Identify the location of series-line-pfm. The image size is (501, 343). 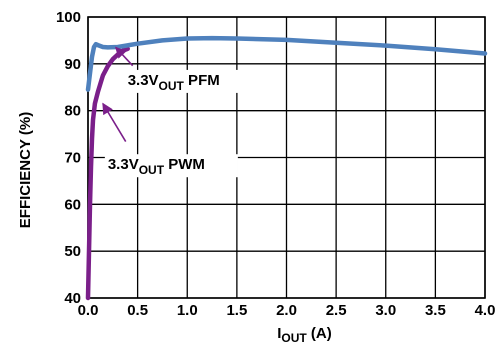
(286, 63).